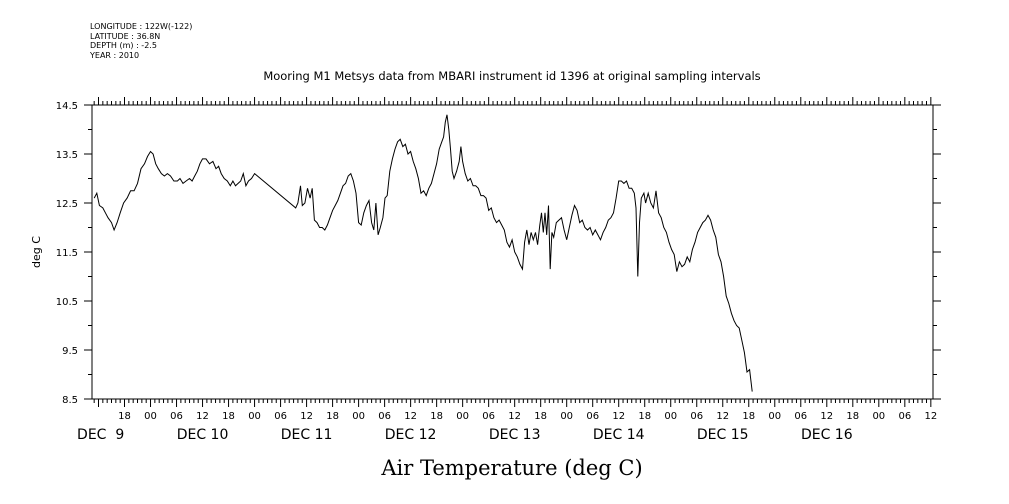 This screenshot has width=1009, height=504. What do you see at coordinates (827, 435) in the screenshot?
I see `date-label: DEC 16` at bounding box center [827, 435].